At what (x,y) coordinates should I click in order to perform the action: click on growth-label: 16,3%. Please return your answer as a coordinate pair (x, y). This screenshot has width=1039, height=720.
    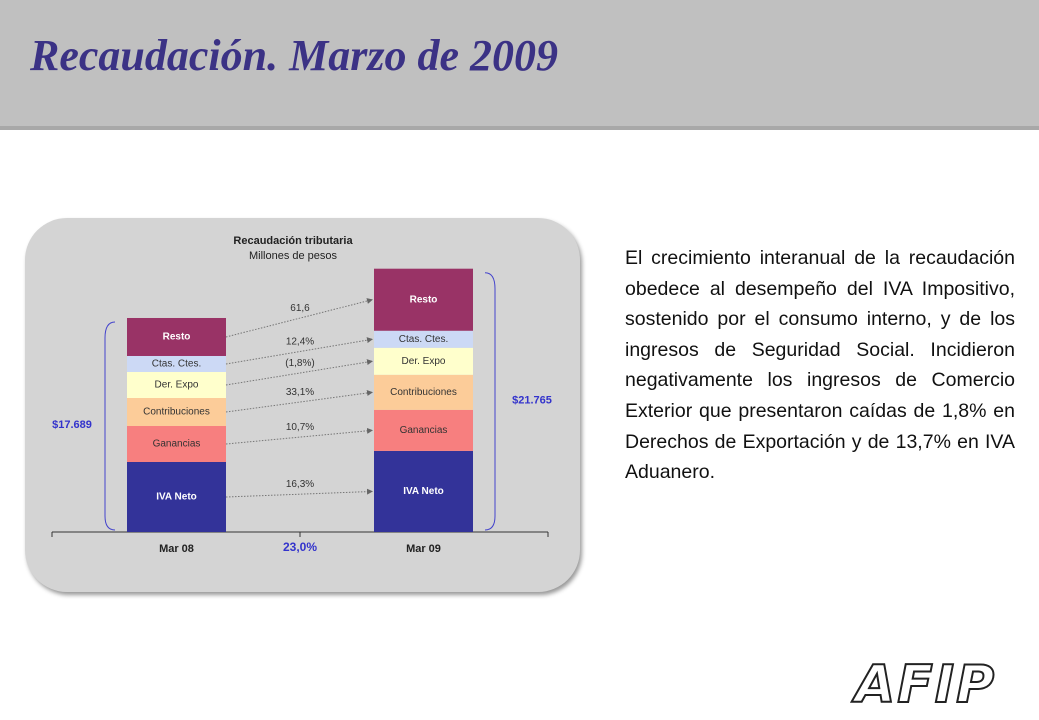
    Looking at the image, I should click on (300, 484).